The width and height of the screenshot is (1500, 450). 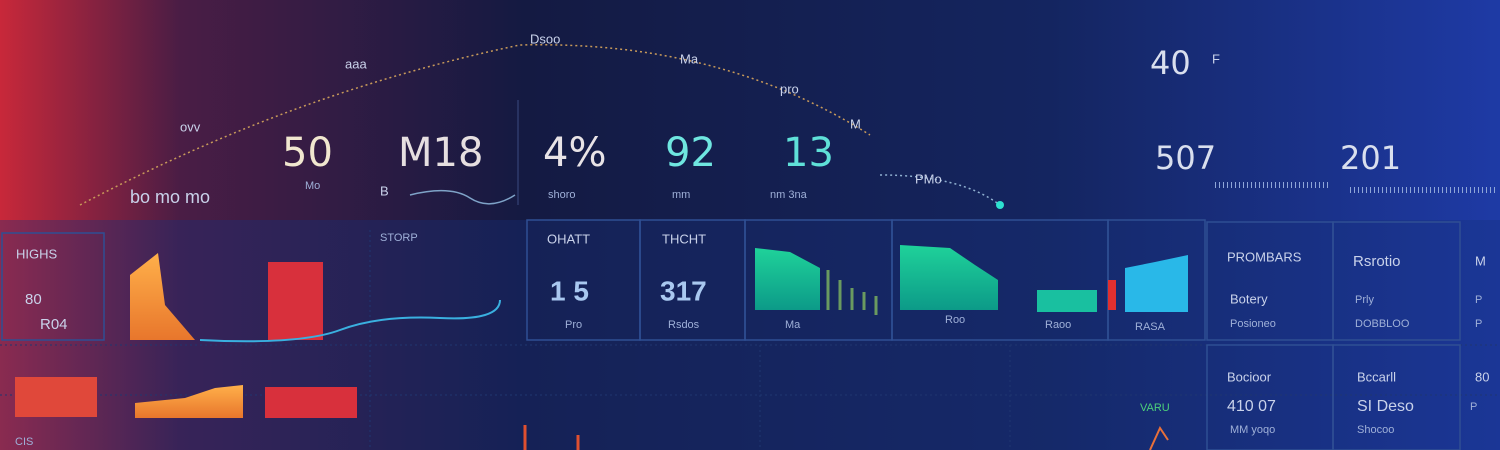 What do you see at coordinates (1150, 327) in the screenshot?
I see `chart-caption: RASA` at bounding box center [1150, 327].